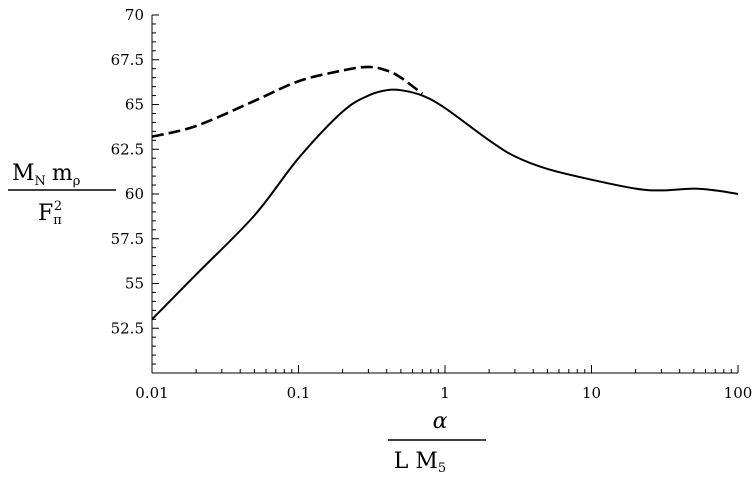  Describe the element at coordinates (416, 461) in the screenshot. I see `x-label-den: L M` at that location.